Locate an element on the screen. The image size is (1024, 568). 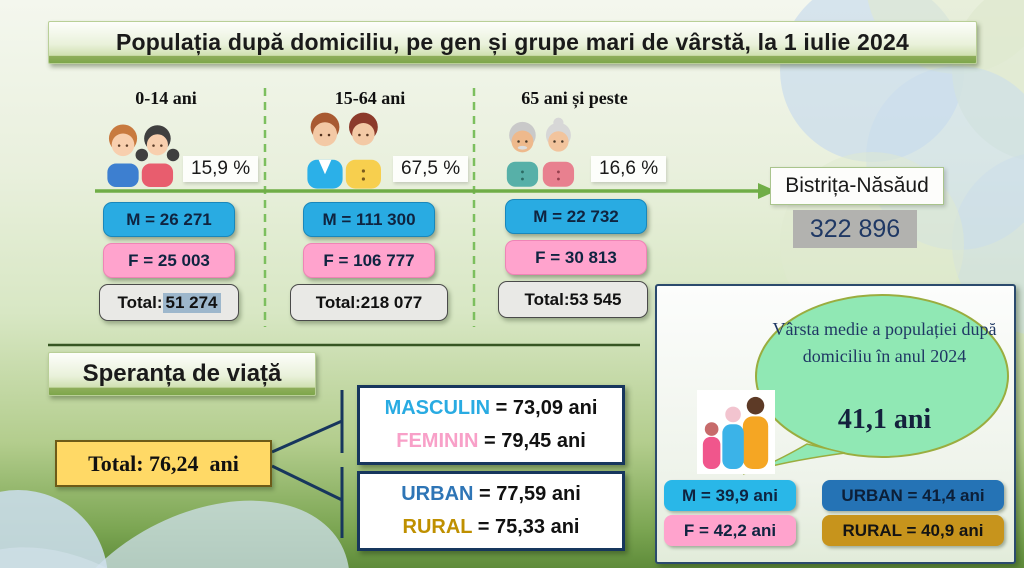
life-expectancy-total-box: Total: 76,24 ani is located at coordinates (163, 463).